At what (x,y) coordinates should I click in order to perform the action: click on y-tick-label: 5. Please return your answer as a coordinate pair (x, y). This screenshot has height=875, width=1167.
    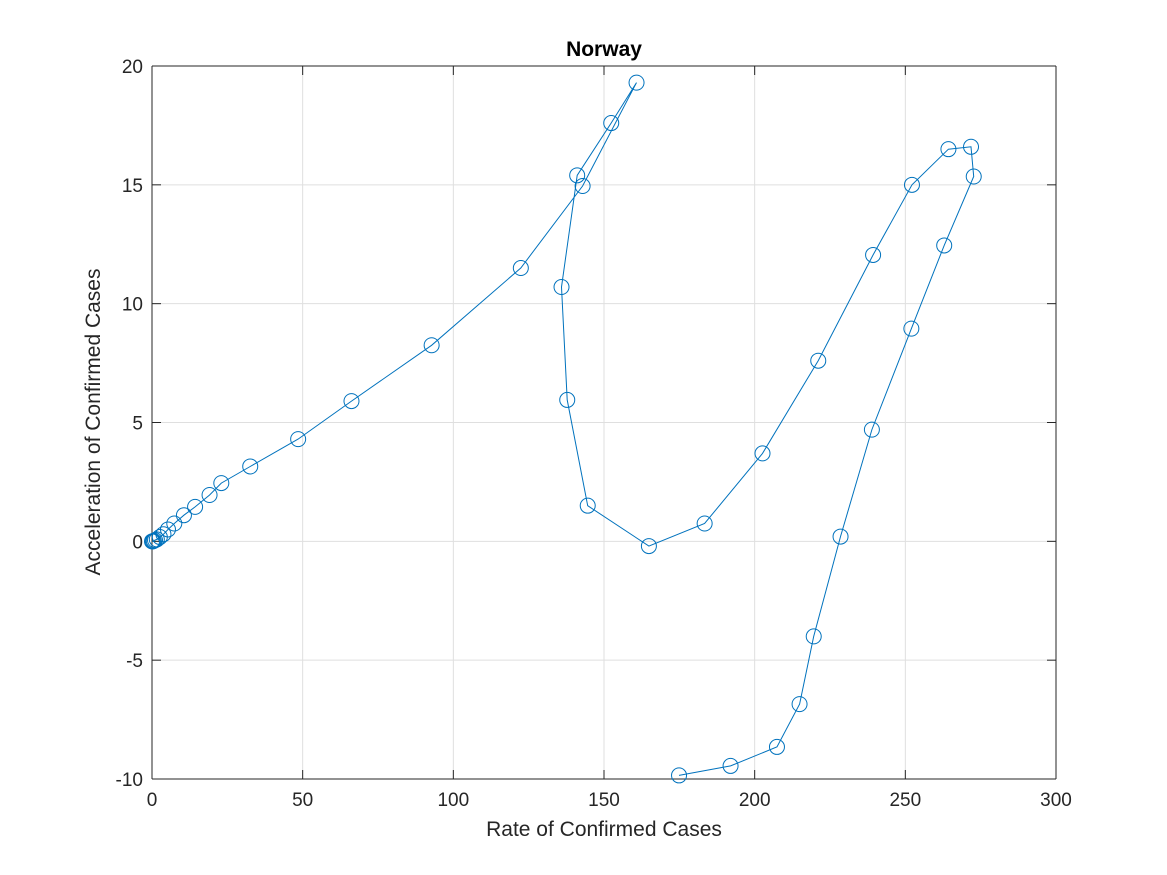
    Looking at the image, I should click on (137, 424).